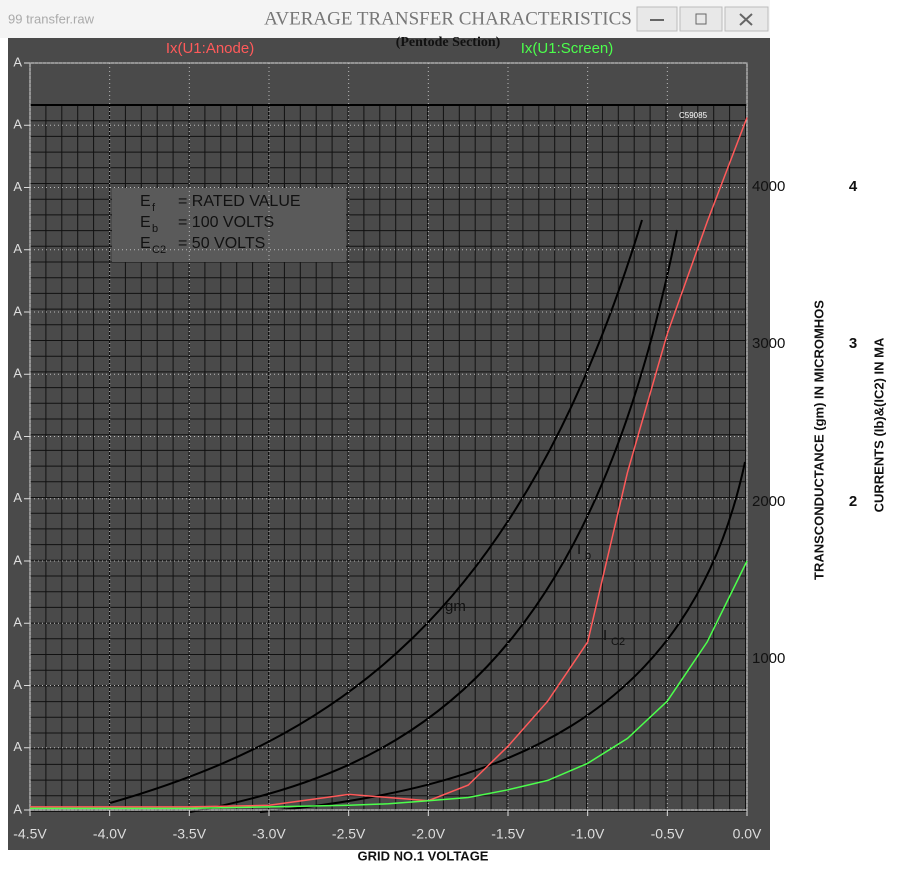 The height and width of the screenshot is (875, 908). Describe the element at coordinates (423, 855) in the screenshot. I see `x-axis-label: GRID NO.1 VOLTAGE` at that location.